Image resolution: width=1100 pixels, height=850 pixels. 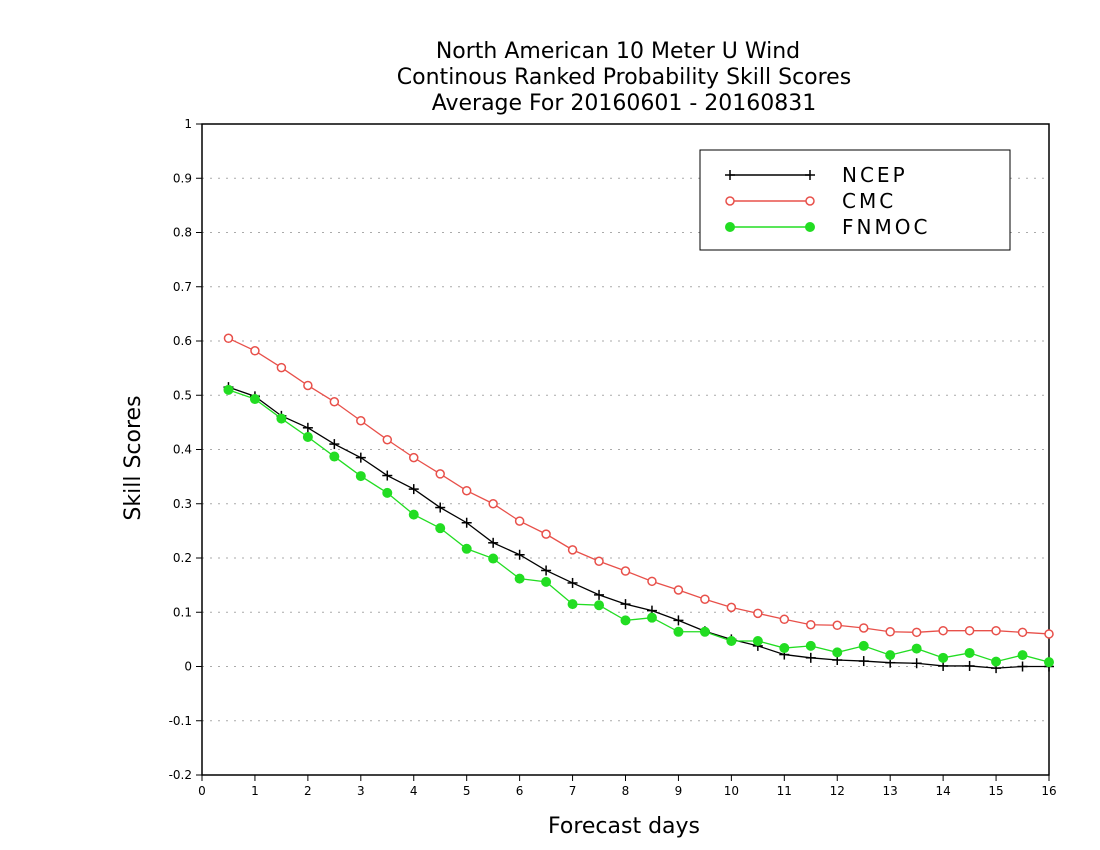 What do you see at coordinates (361, 791) in the screenshot?
I see `x-tick-label: 3` at bounding box center [361, 791].